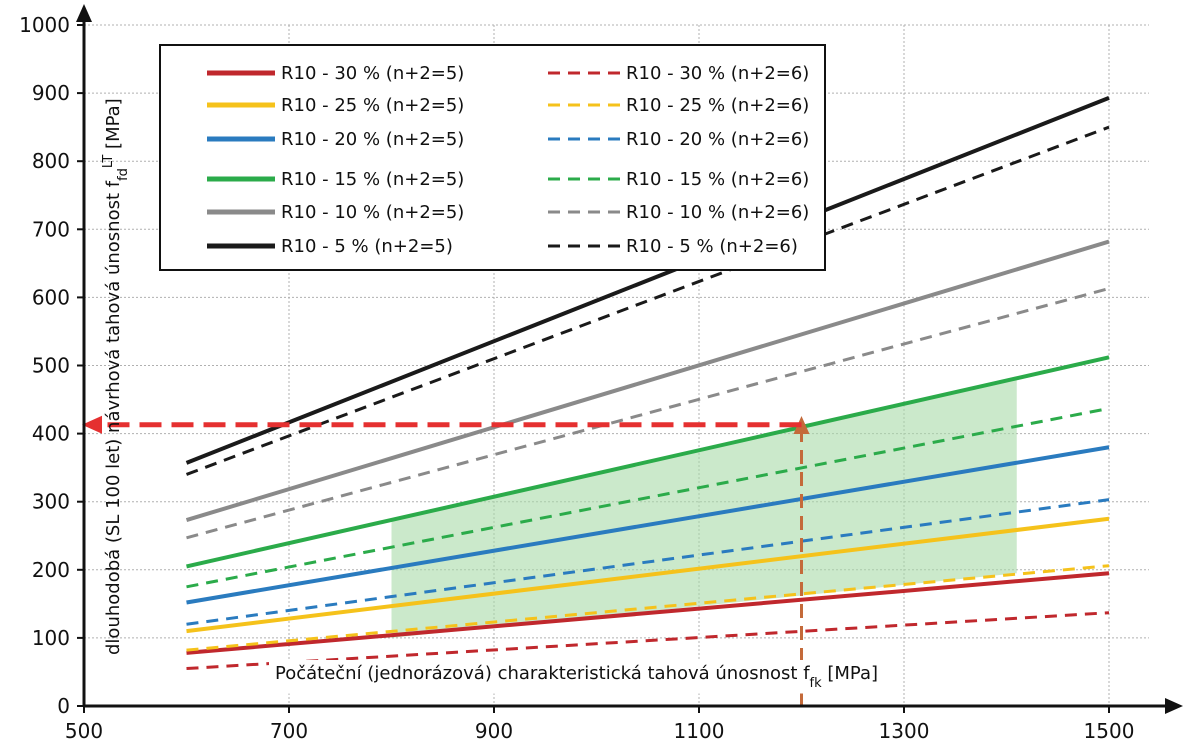  I want to click on y-axis-arrow, so click(84, 13).